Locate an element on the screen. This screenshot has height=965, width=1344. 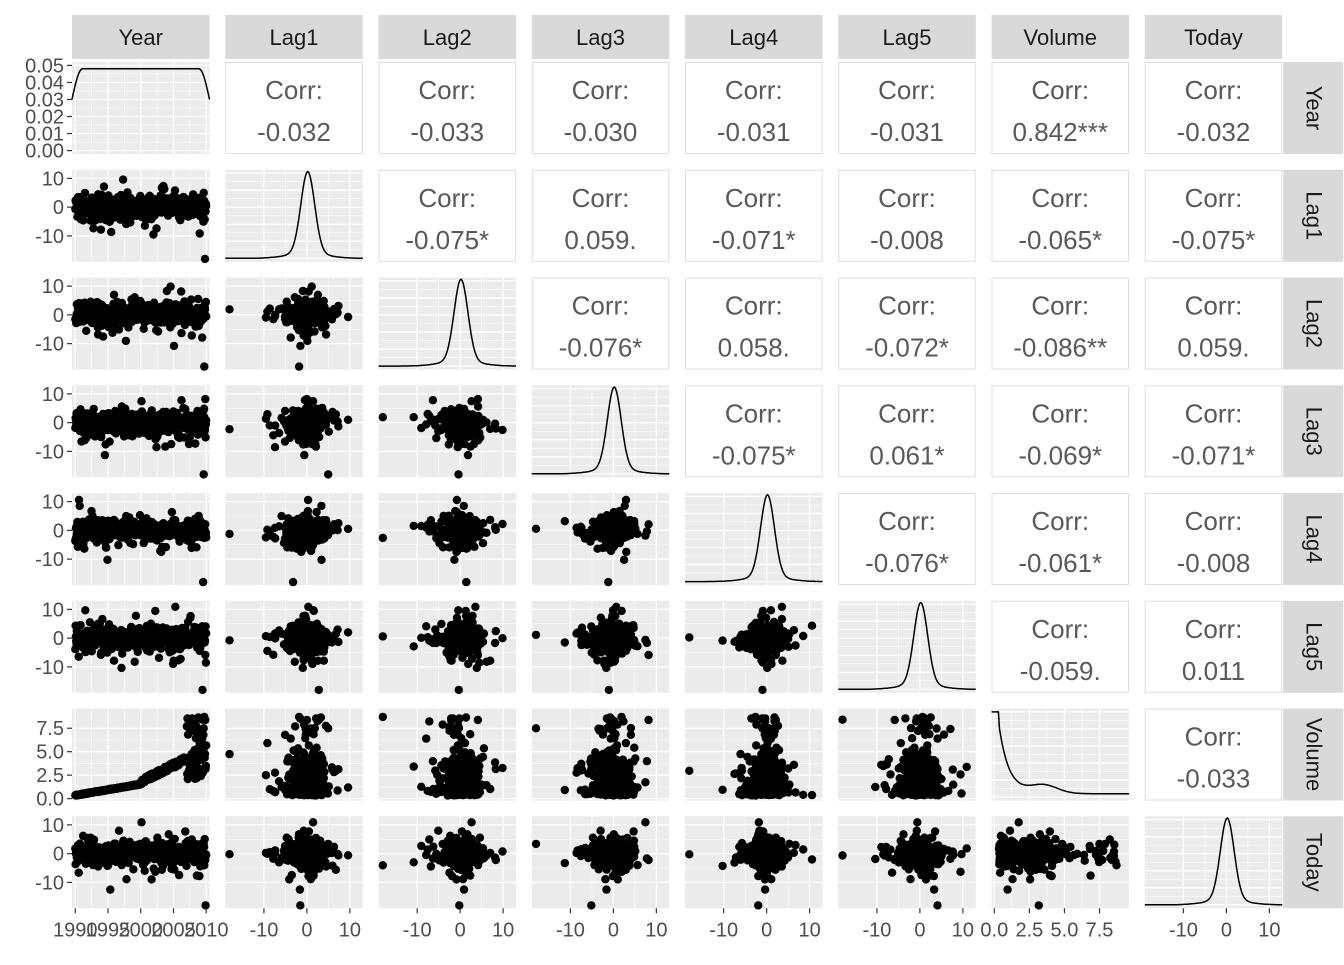
panel-lag1-today: Corr:-0.075* is located at coordinates (1213, 215).